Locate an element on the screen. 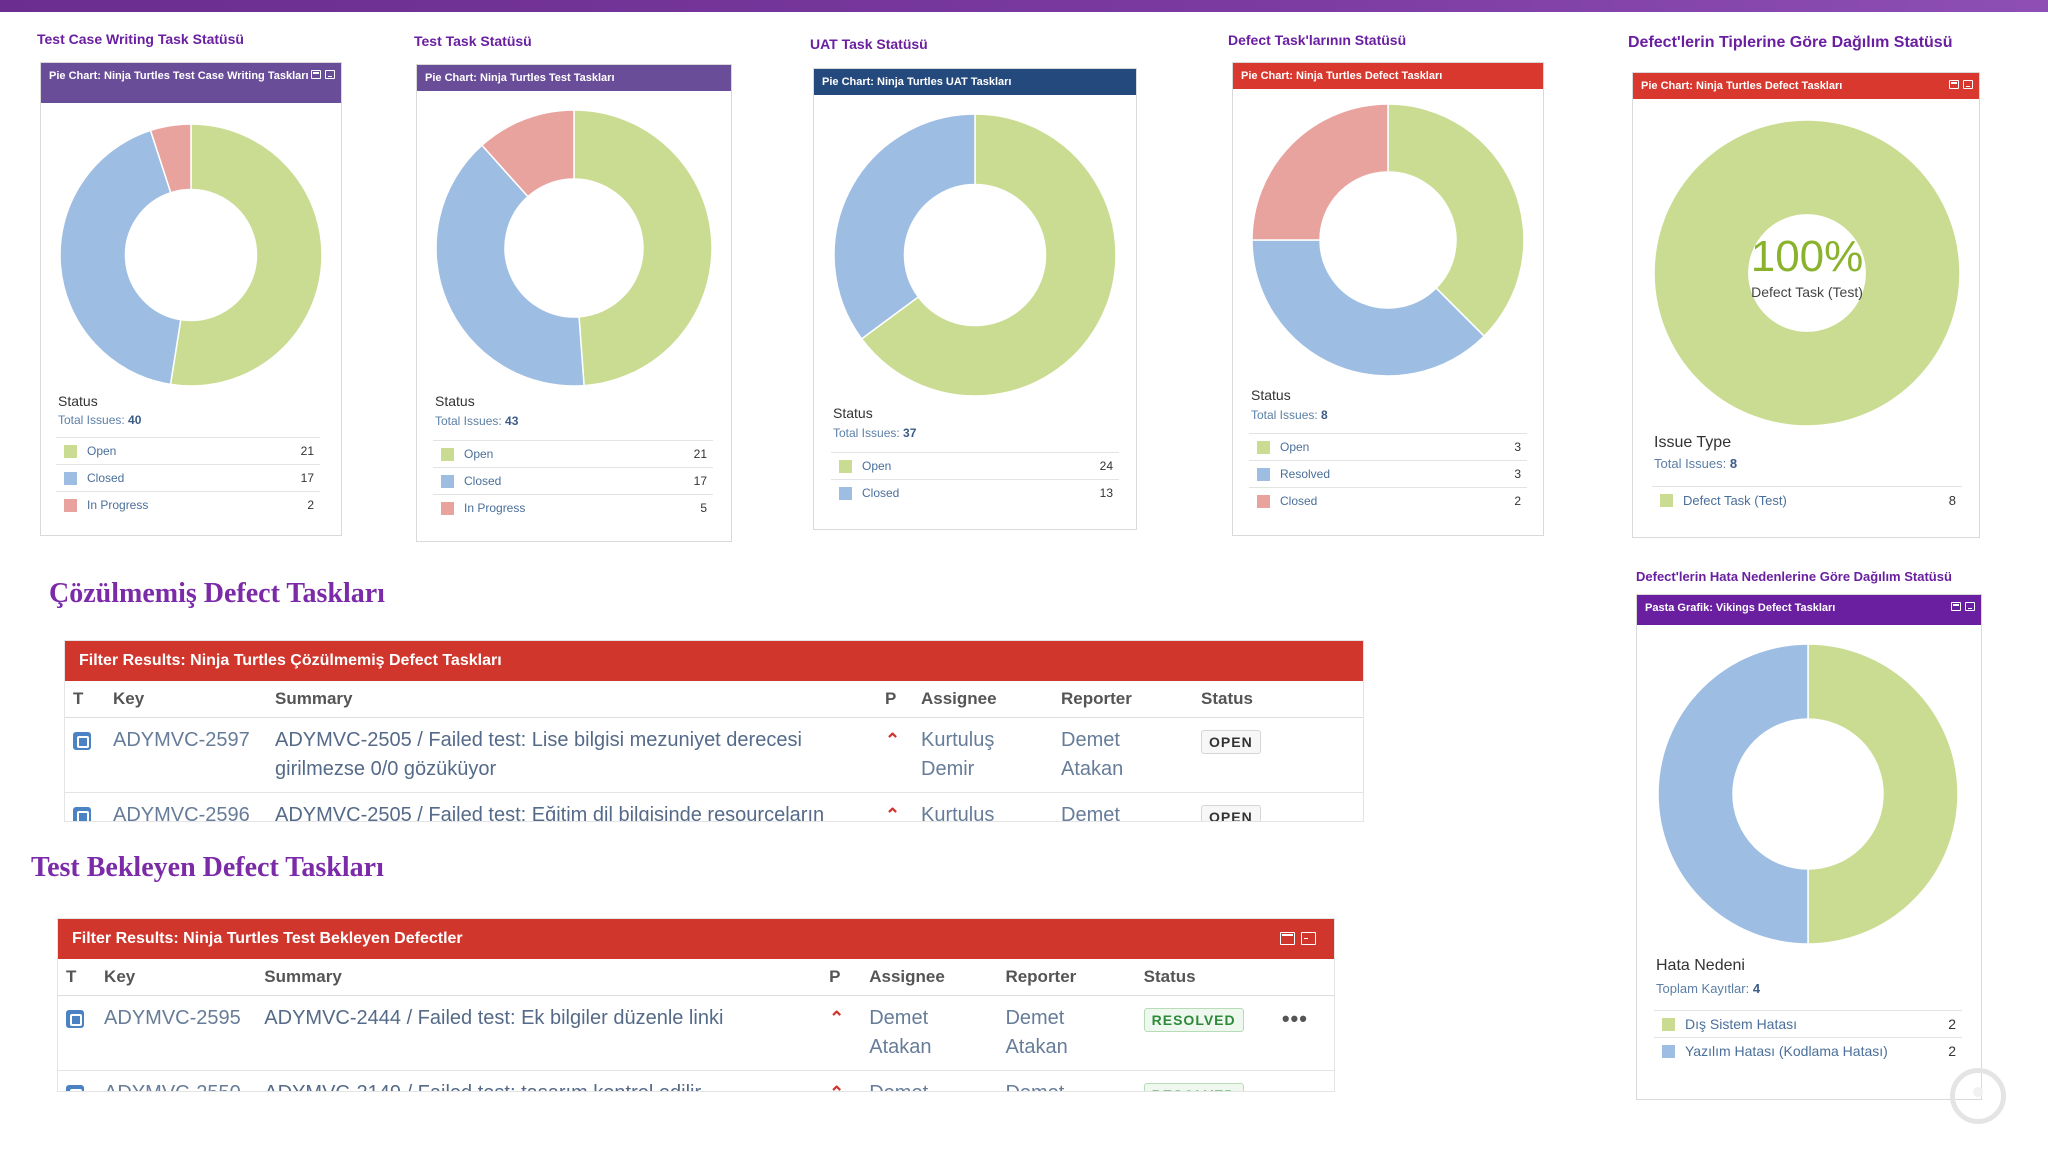 This screenshot has width=2048, height=1152. legend-item: Closed13 is located at coordinates (975, 492).